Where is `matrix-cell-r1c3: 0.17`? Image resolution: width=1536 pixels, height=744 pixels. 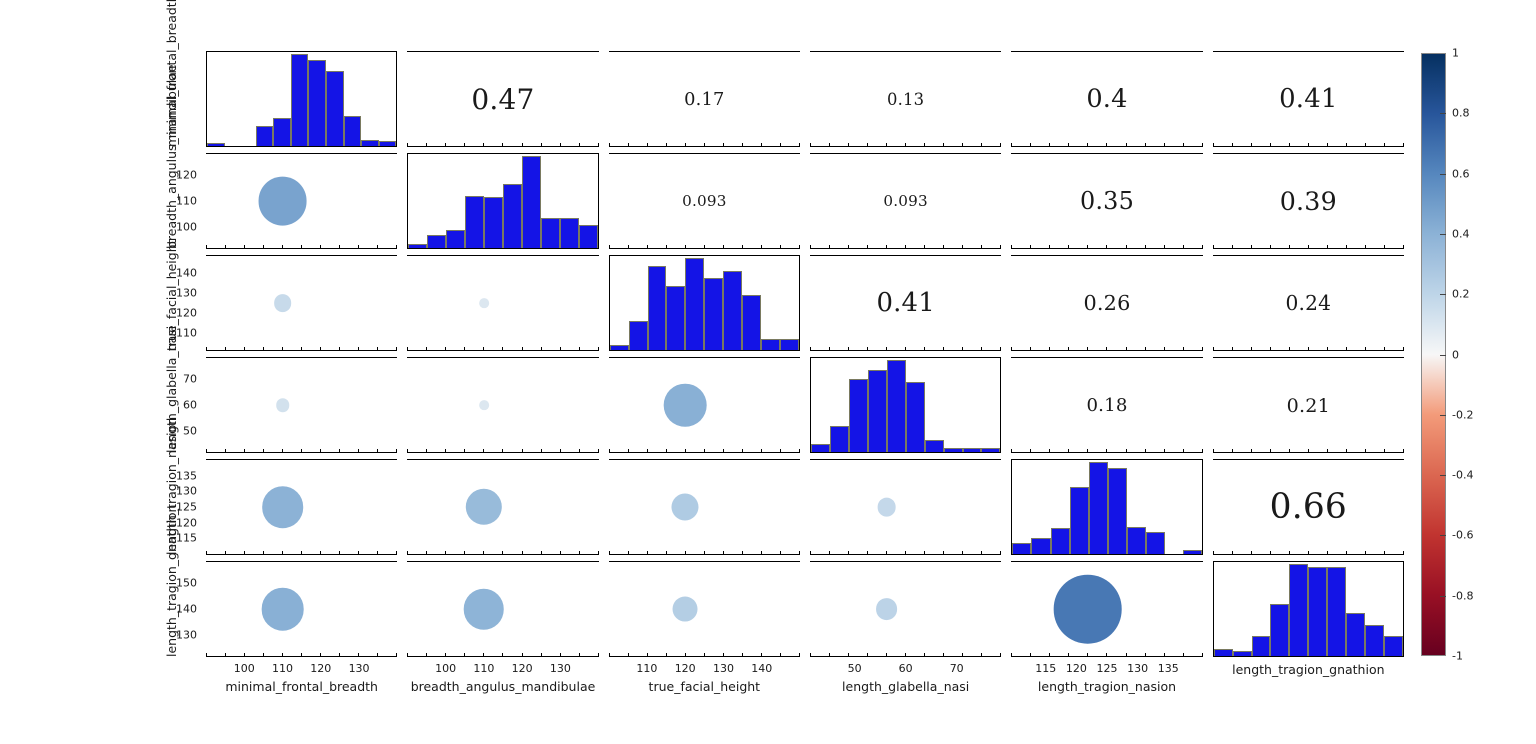 matrix-cell-r1c3: 0.17 is located at coordinates (704, 99).